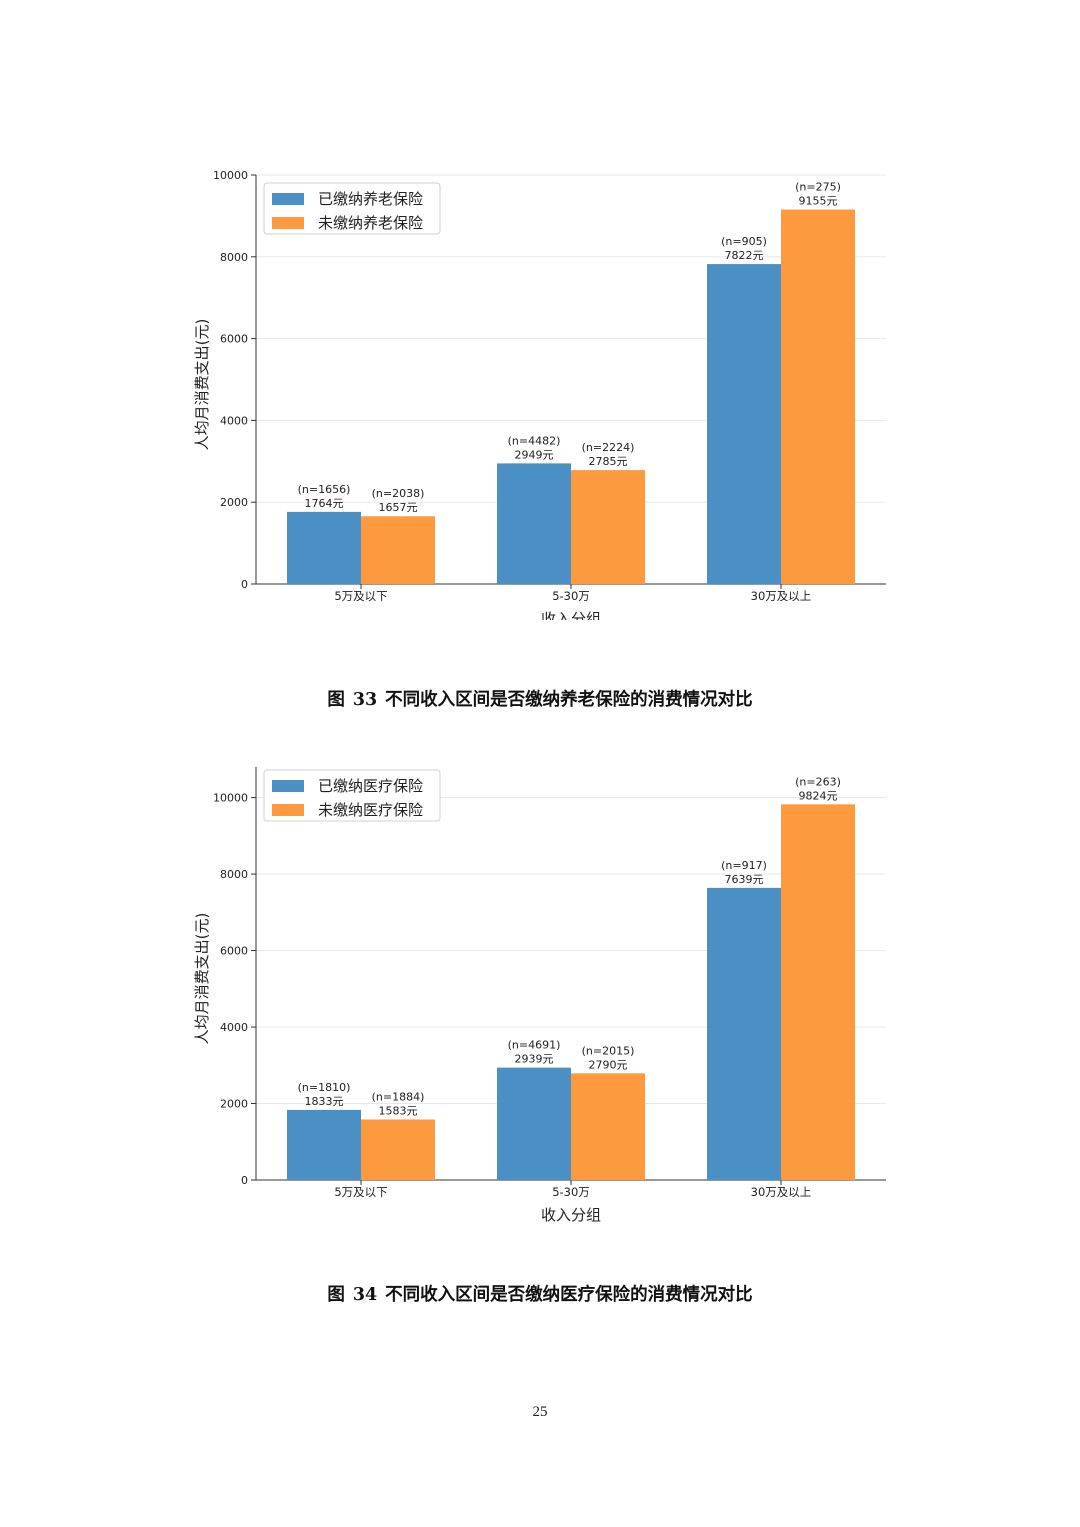  Describe the element at coordinates (818, 201) in the screenshot. I see `bar-value-label: 9155元` at that location.